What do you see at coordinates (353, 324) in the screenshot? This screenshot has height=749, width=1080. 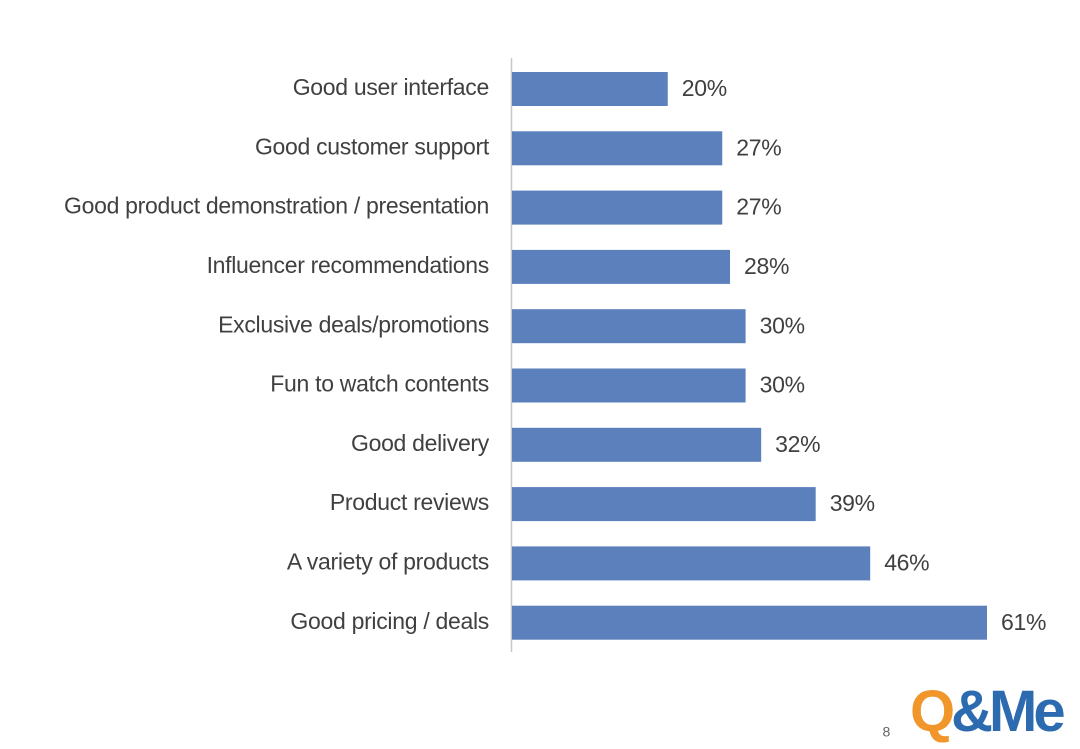 I see `category-label: Exclusive deals/promotions` at bounding box center [353, 324].